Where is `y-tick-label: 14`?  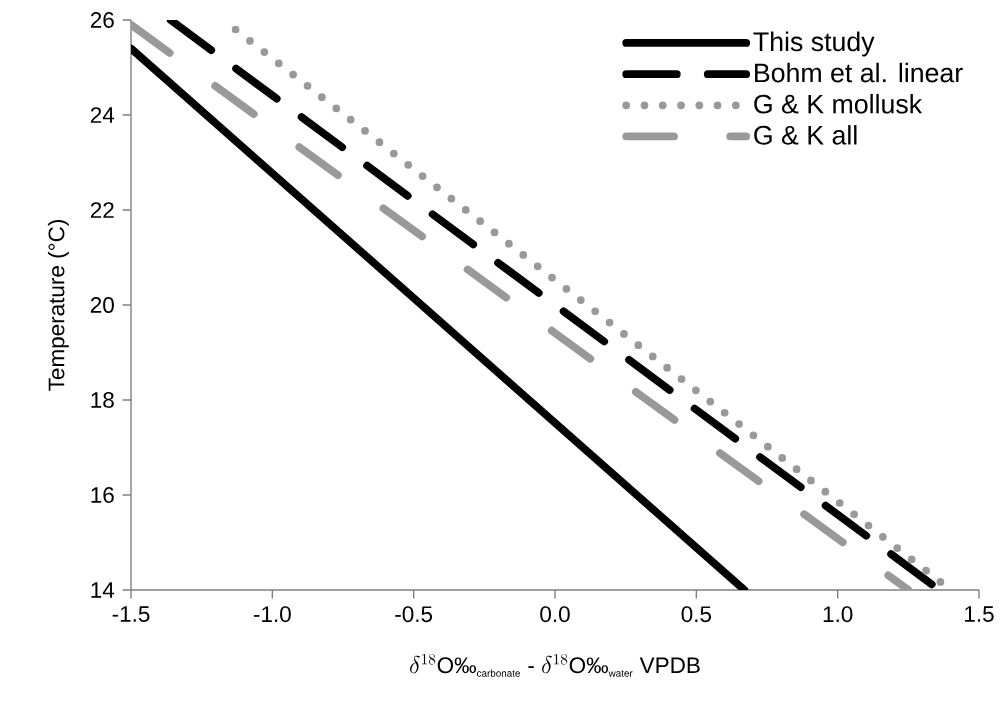 y-tick-label: 14 is located at coordinates (103, 590).